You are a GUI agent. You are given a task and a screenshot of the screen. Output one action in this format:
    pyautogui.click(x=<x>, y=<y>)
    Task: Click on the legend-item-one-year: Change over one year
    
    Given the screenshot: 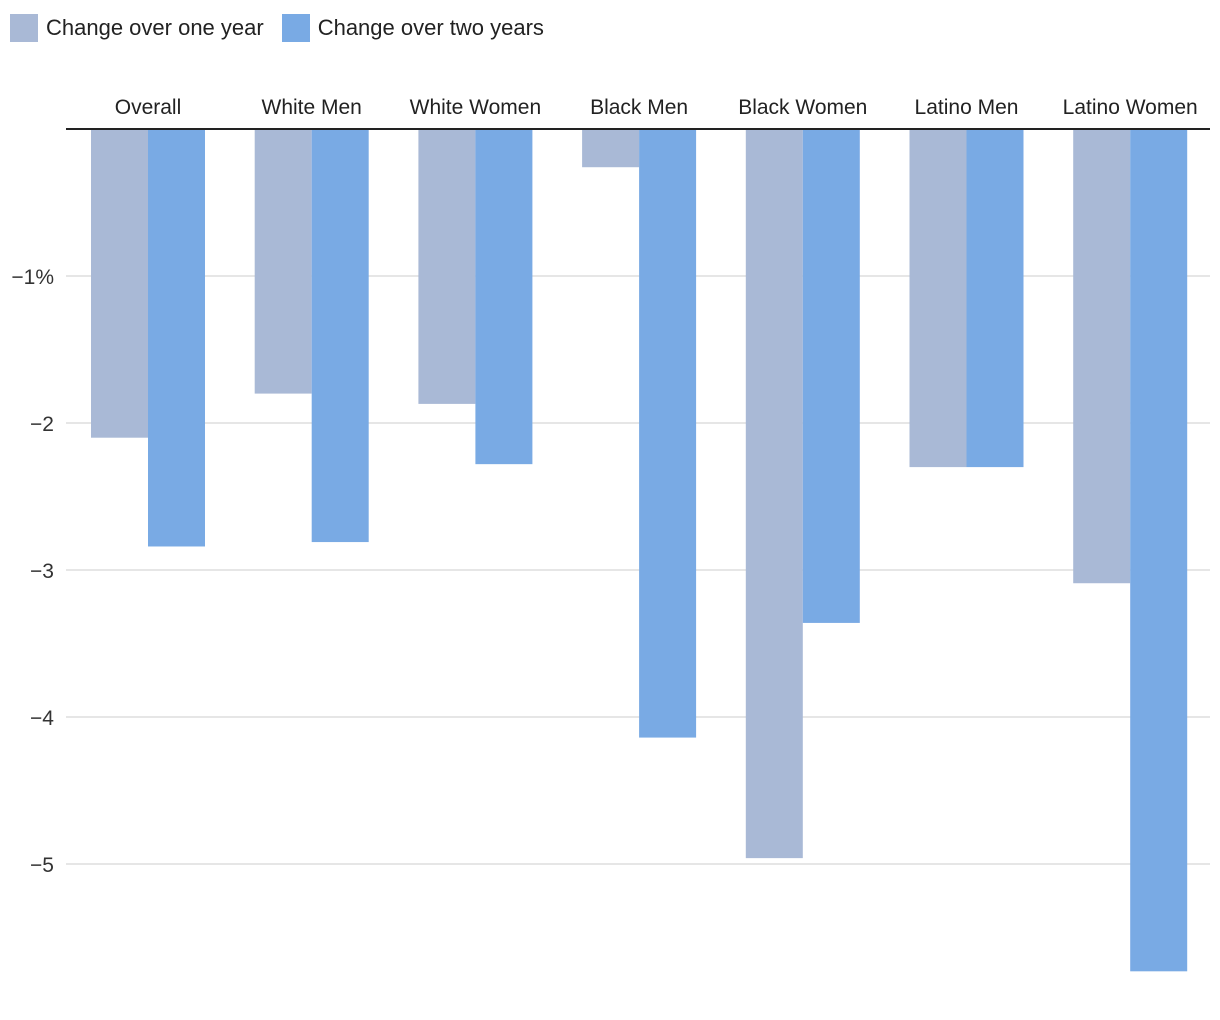 What is the action you would take?
    pyautogui.click(x=137, y=28)
    